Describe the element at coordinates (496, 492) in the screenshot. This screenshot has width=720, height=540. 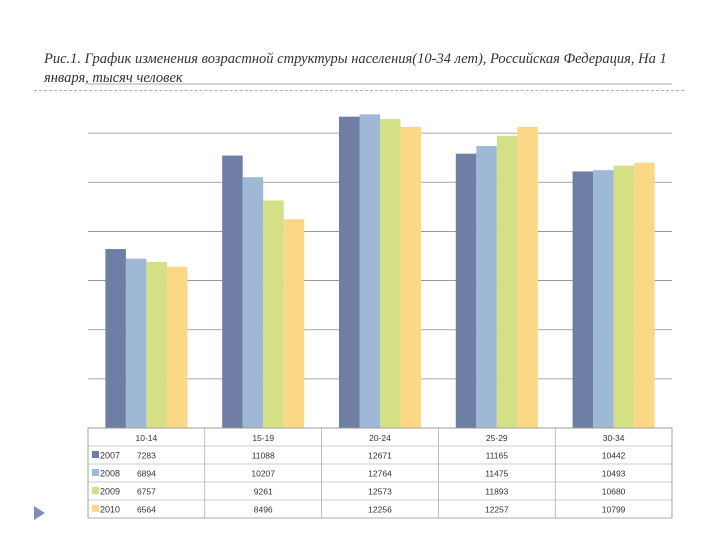
I see `data-label: 11893` at that location.